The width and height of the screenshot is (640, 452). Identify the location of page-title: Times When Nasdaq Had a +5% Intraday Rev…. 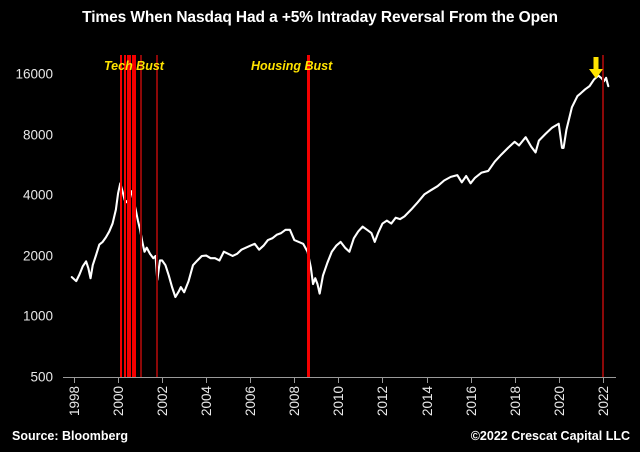
(320, 17).